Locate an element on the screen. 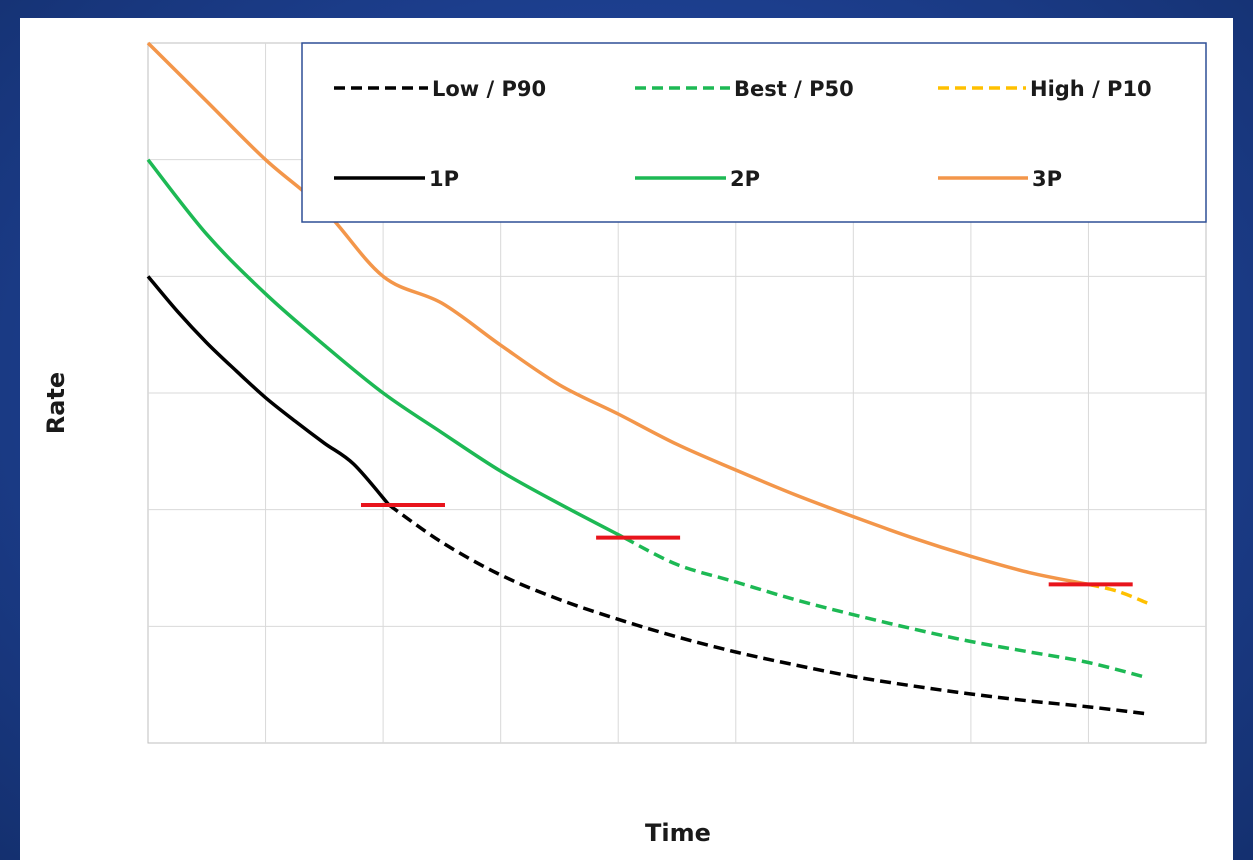  legend-label-high-p10: High / P10 is located at coordinates (1091, 89).